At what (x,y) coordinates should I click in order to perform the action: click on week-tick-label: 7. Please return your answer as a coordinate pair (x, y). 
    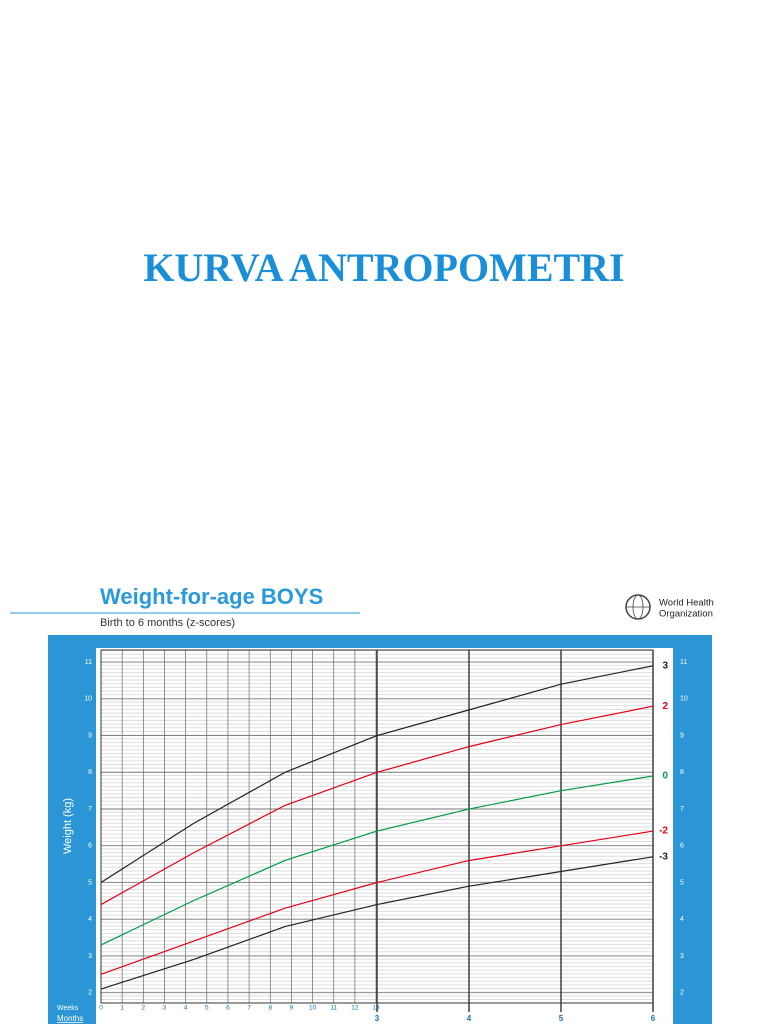
    Looking at the image, I should click on (249, 1008).